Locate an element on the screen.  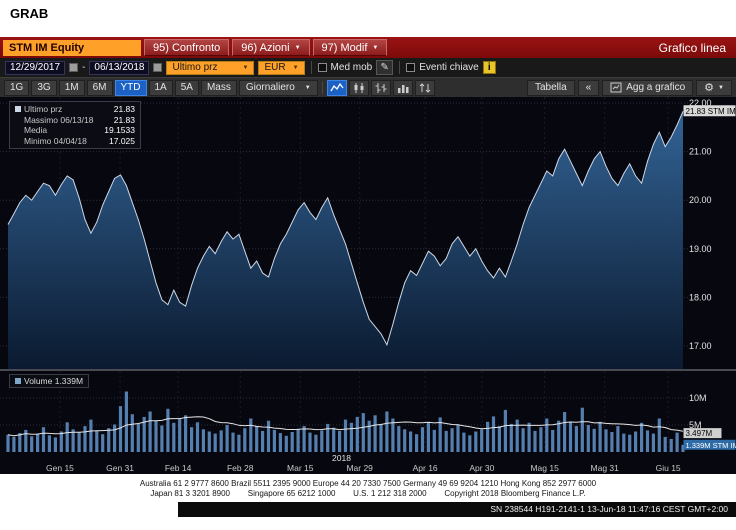
date-to-input: 06/13/2018 is located at coordinates (119, 67).